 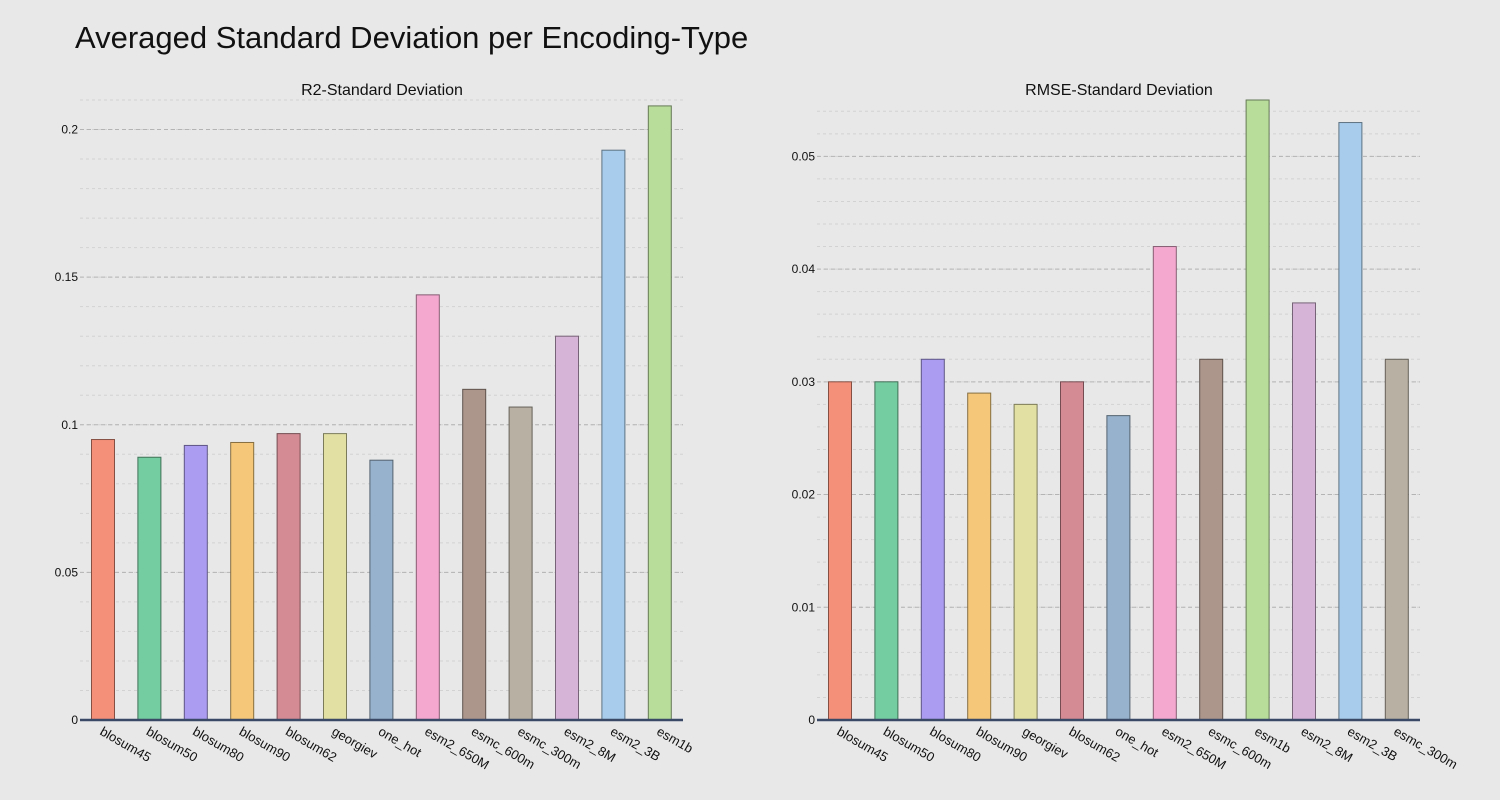 What do you see at coordinates (382, 90) in the screenshot?
I see `chart-title: R2-Standard Deviation` at bounding box center [382, 90].